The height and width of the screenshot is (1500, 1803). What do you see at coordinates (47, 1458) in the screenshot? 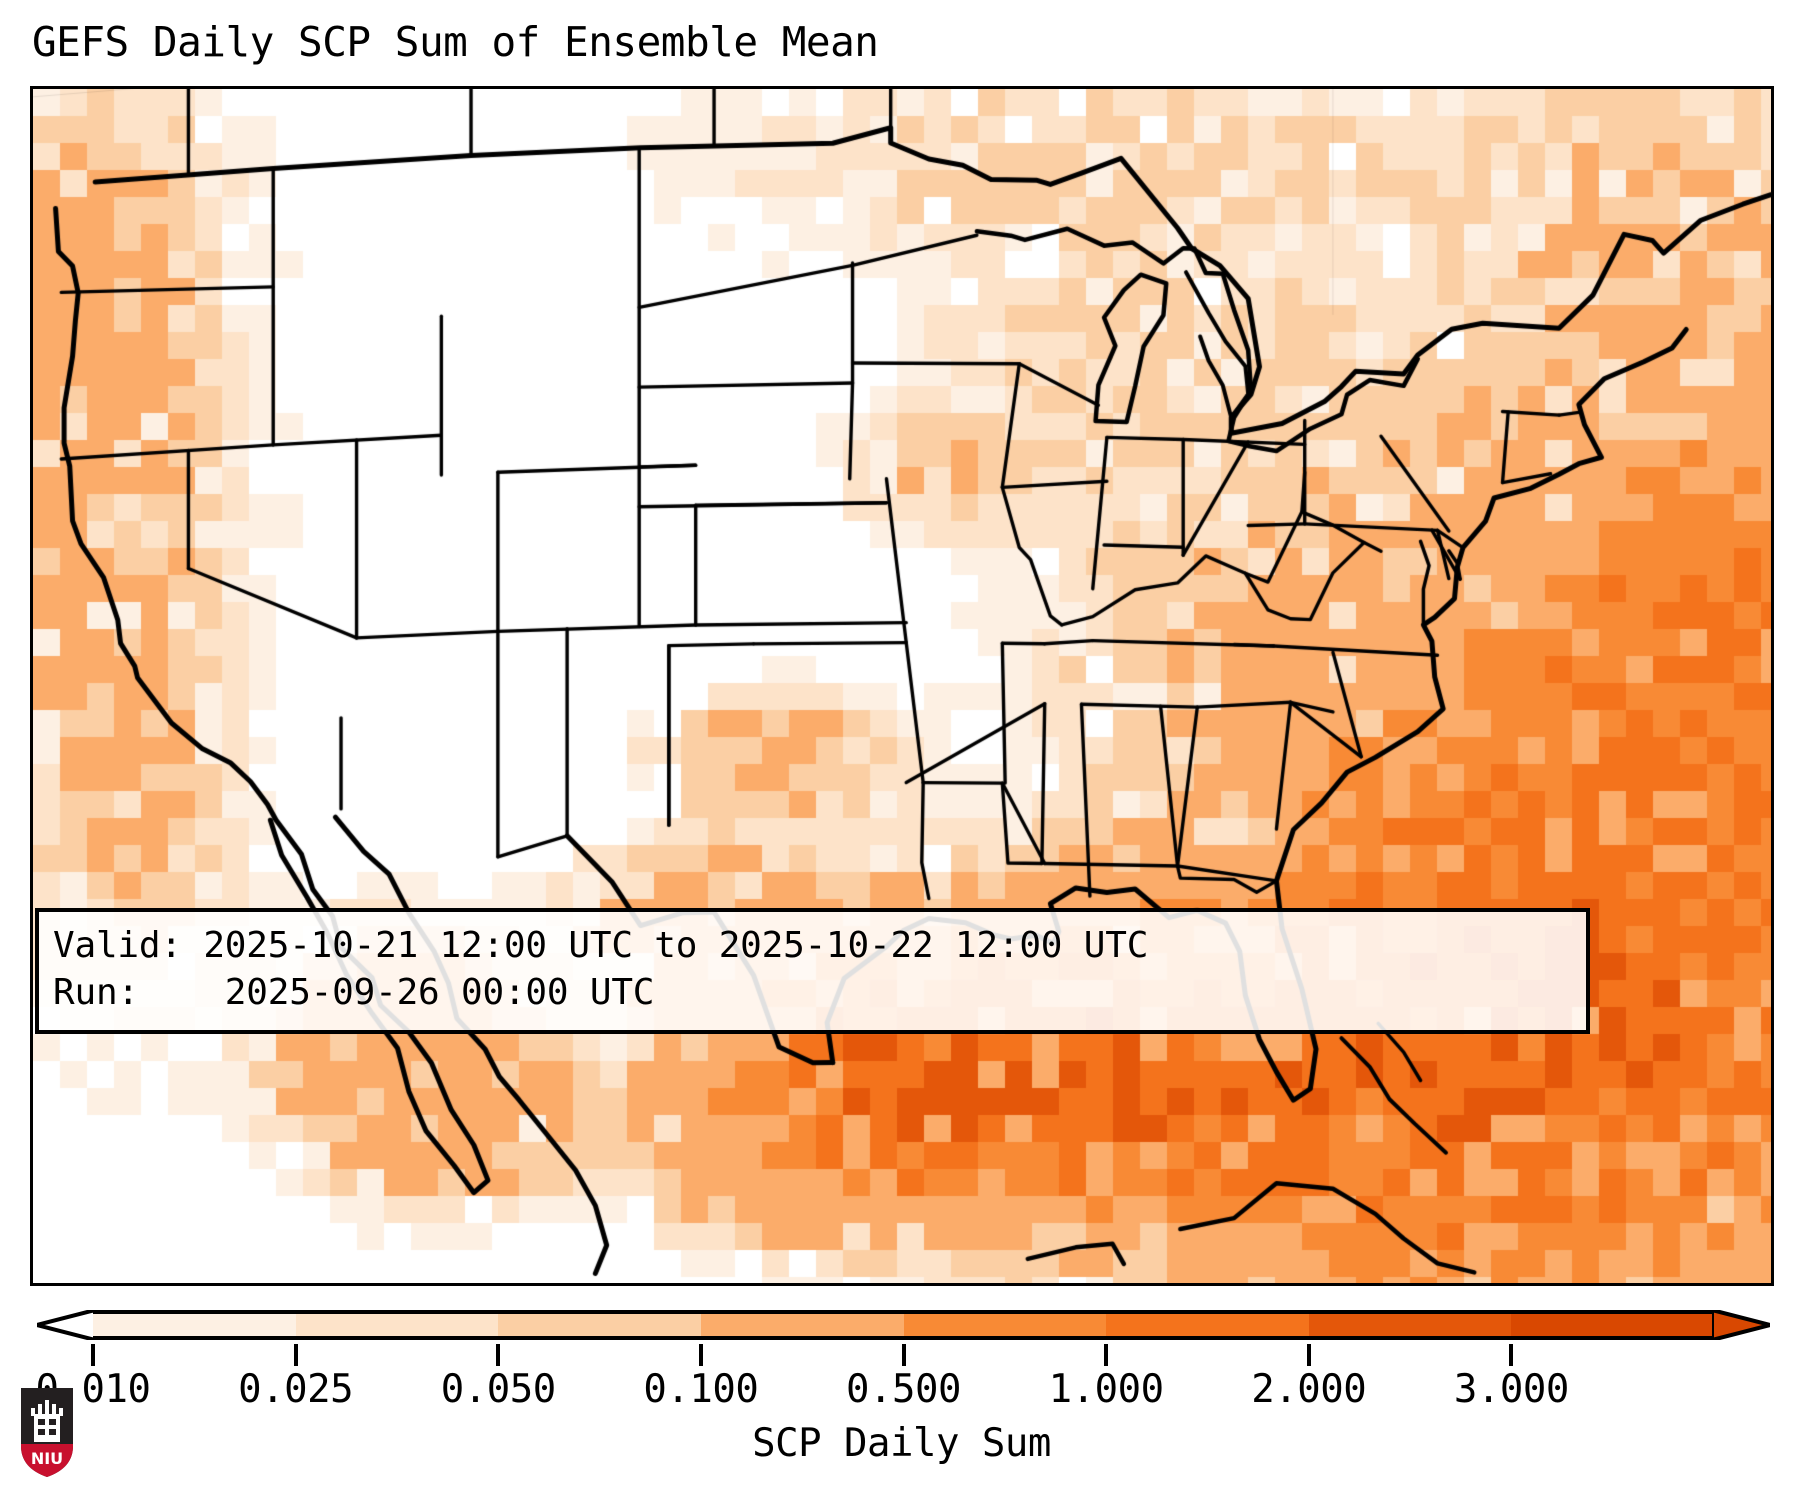
I see `niu-logo-text: NIU` at bounding box center [47, 1458].